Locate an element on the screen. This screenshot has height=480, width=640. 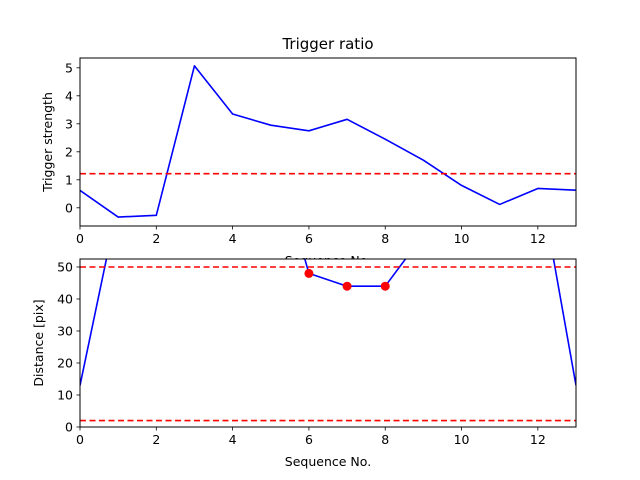
y-tick-label: 40 is located at coordinates (65, 299).